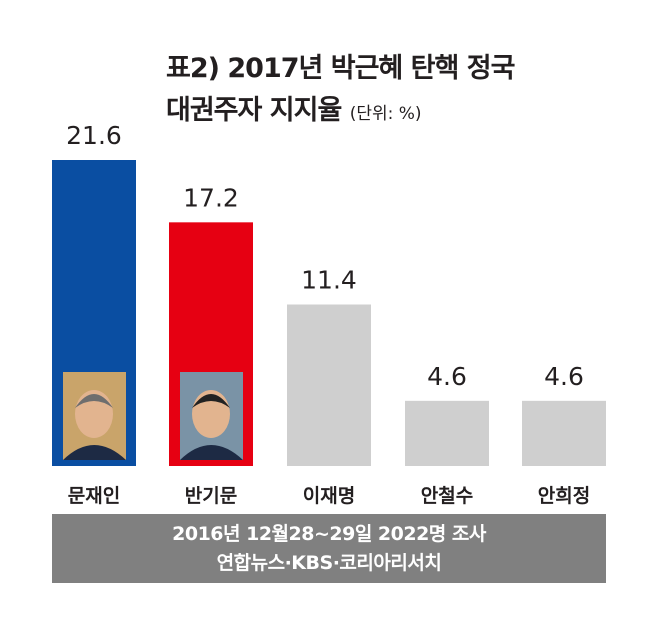 The width and height of the screenshot is (658, 630). What do you see at coordinates (329, 280) in the screenshot?
I see `value-label: 11.4` at bounding box center [329, 280].